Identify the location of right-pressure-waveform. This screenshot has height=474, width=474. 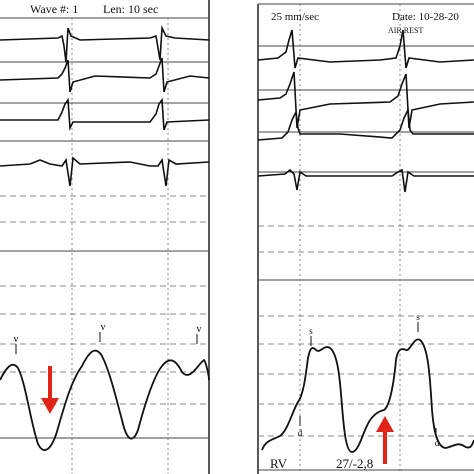
(367, 395).